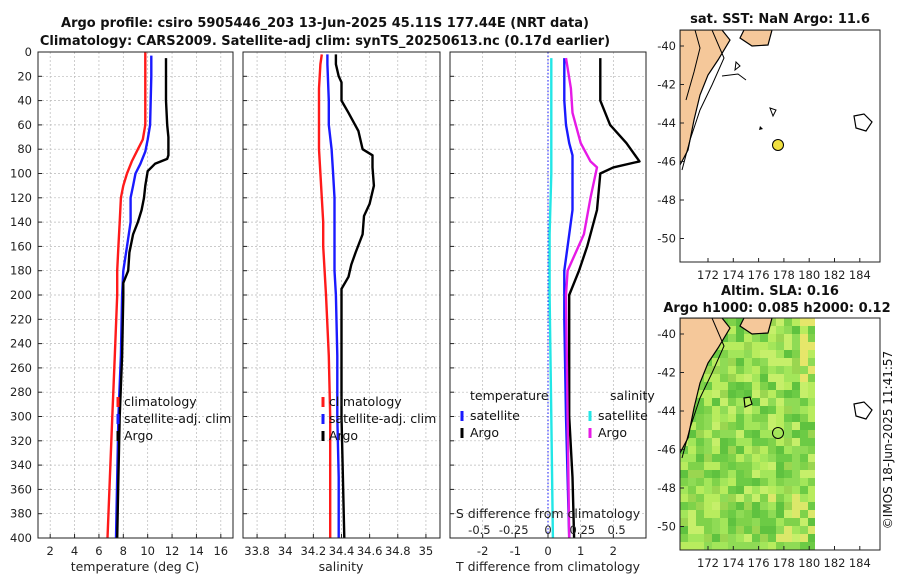 The height and width of the screenshot is (580, 900). I want to click on x-tick-label: 6, so click(98, 551).